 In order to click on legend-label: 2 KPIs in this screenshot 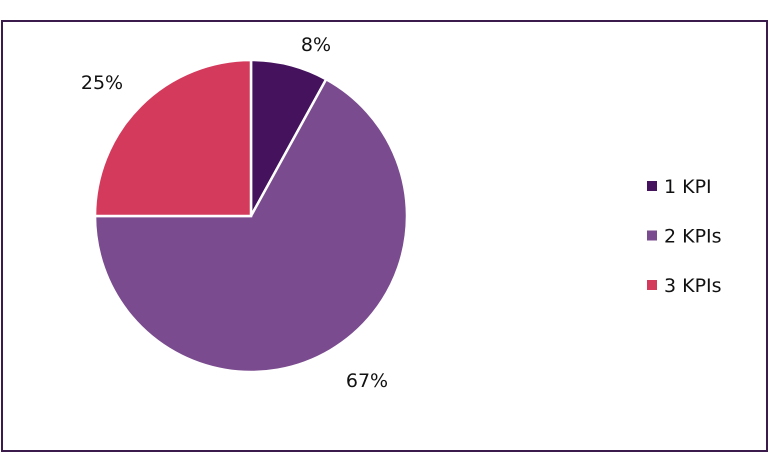, I will do `click(693, 237)`.